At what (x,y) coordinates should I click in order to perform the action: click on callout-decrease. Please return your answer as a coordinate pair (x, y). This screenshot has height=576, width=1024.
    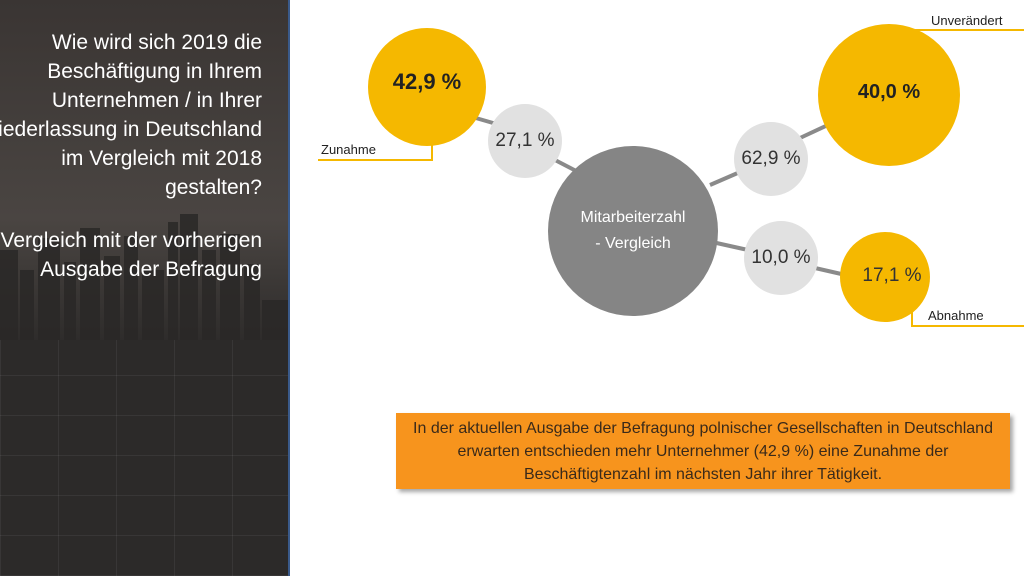
    Looking at the image, I should click on (967, 318).